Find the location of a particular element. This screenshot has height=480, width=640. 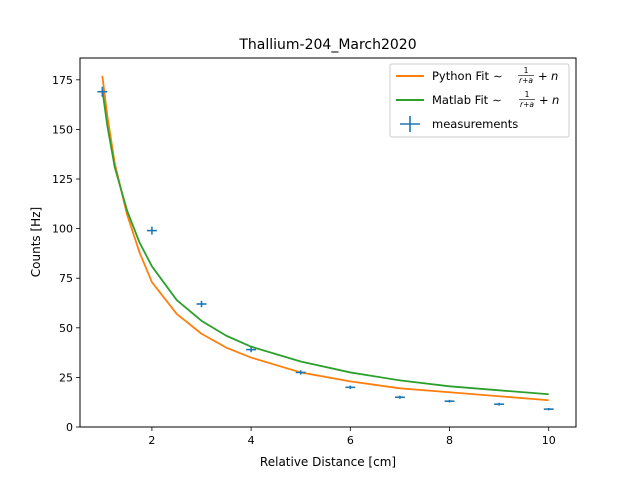

legend-box is located at coordinates (479, 100).